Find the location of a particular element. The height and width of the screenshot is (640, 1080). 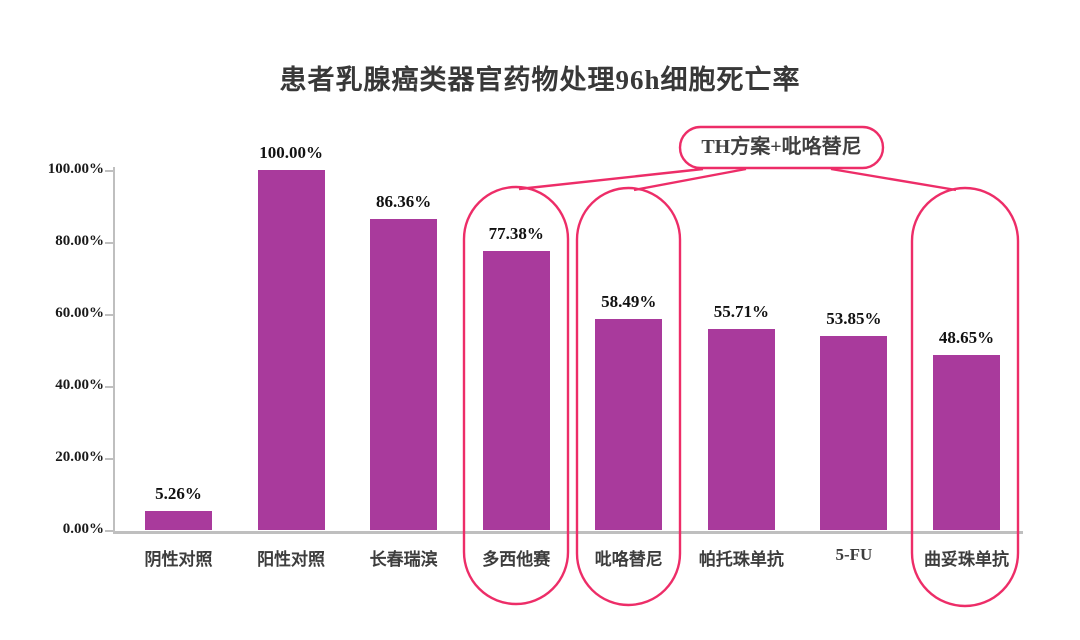

bar-value-label: 48.65% is located at coordinates (966, 337).